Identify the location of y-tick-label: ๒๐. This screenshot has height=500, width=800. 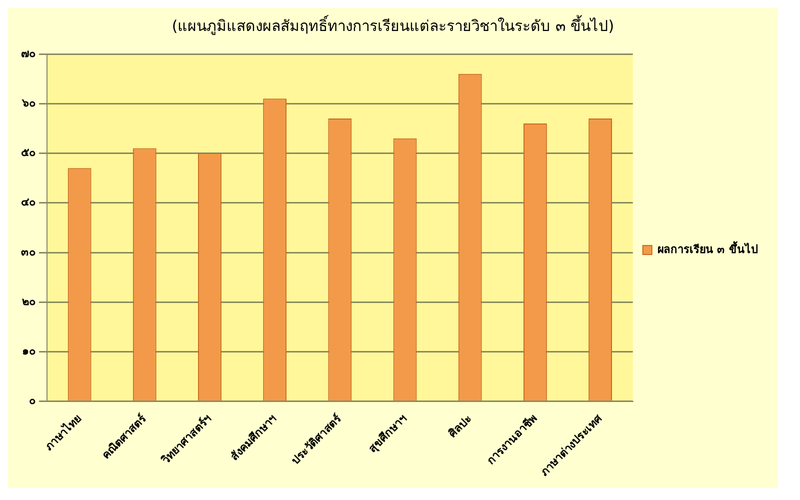
(29, 301).